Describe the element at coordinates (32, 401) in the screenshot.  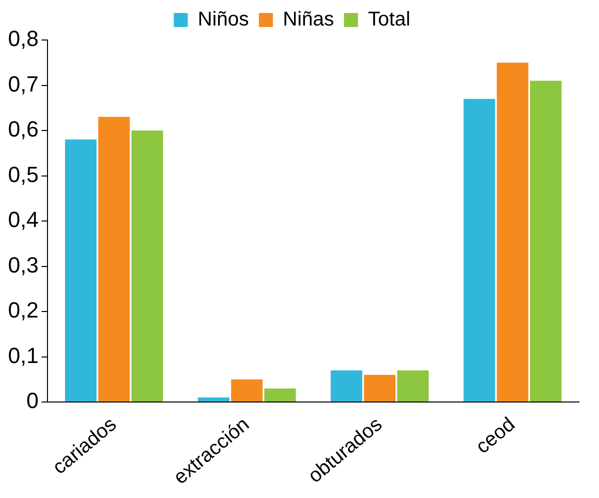
I see `y-tick-label: 0` at that location.